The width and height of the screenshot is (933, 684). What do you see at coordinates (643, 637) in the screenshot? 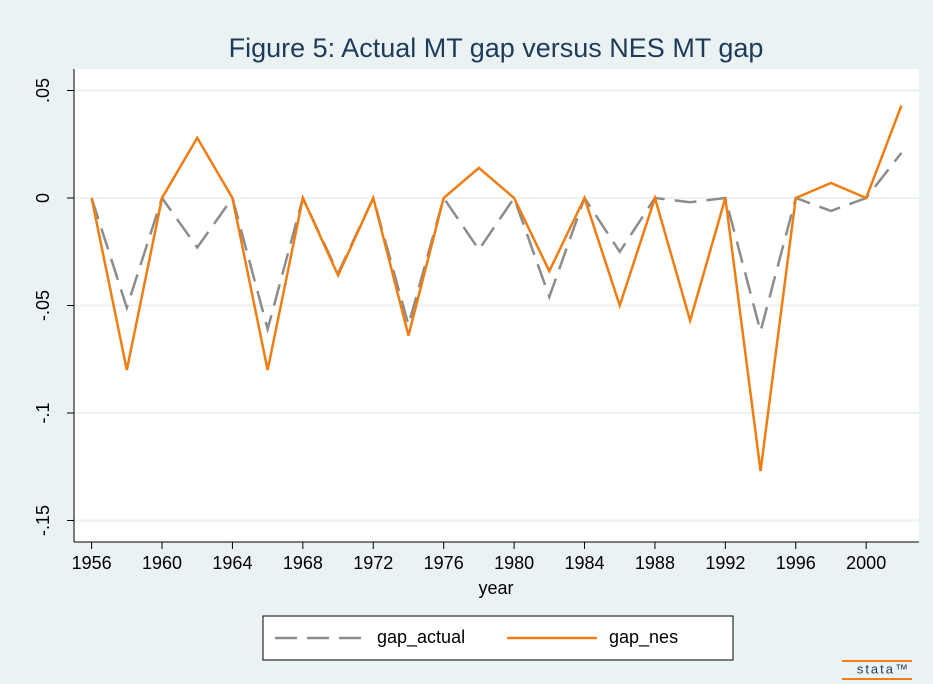
I see `legend-label: gap_nes` at bounding box center [643, 637].